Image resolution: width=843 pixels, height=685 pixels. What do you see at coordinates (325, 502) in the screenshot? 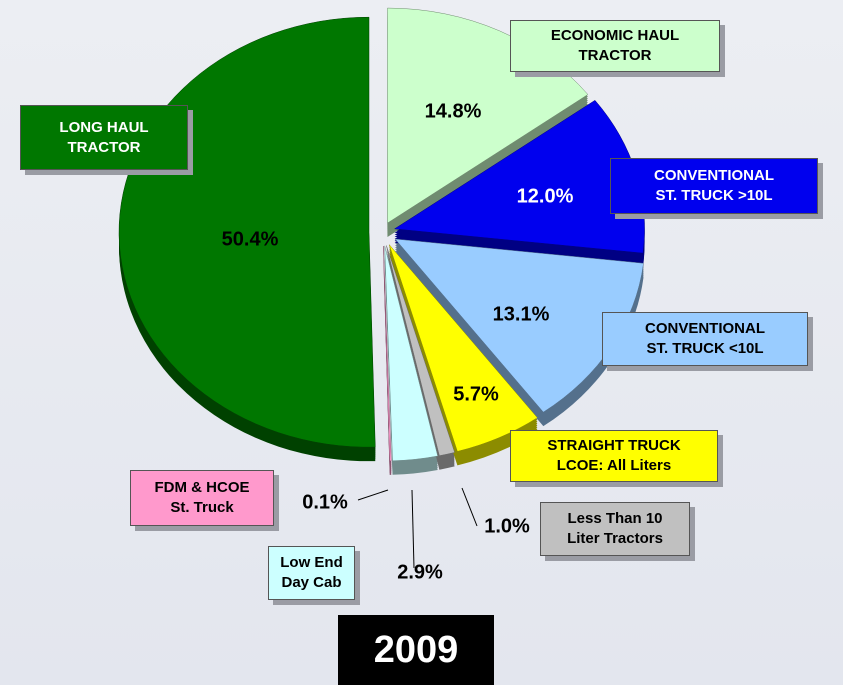
I see `value-label: 0.1%` at bounding box center [325, 502].